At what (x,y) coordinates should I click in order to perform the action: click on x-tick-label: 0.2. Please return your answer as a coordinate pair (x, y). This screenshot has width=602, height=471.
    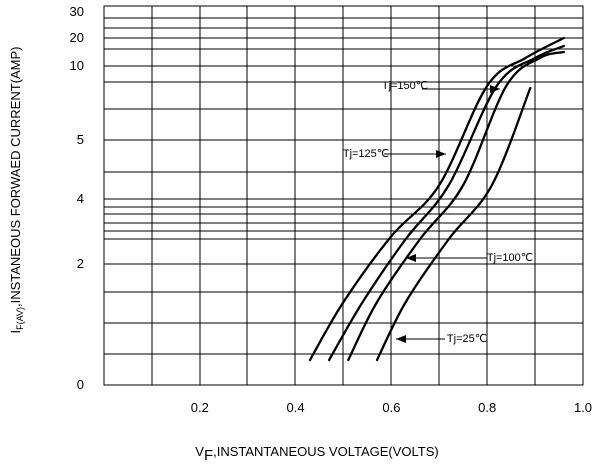
    Looking at the image, I should click on (200, 407).